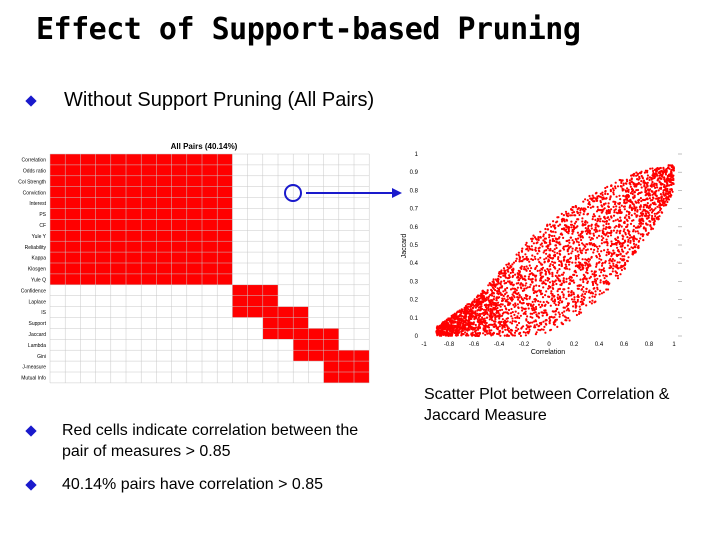 The height and width of the screenshot is (540, 720). I want to click on y-tick-label: 0.8, so click(414, 191).